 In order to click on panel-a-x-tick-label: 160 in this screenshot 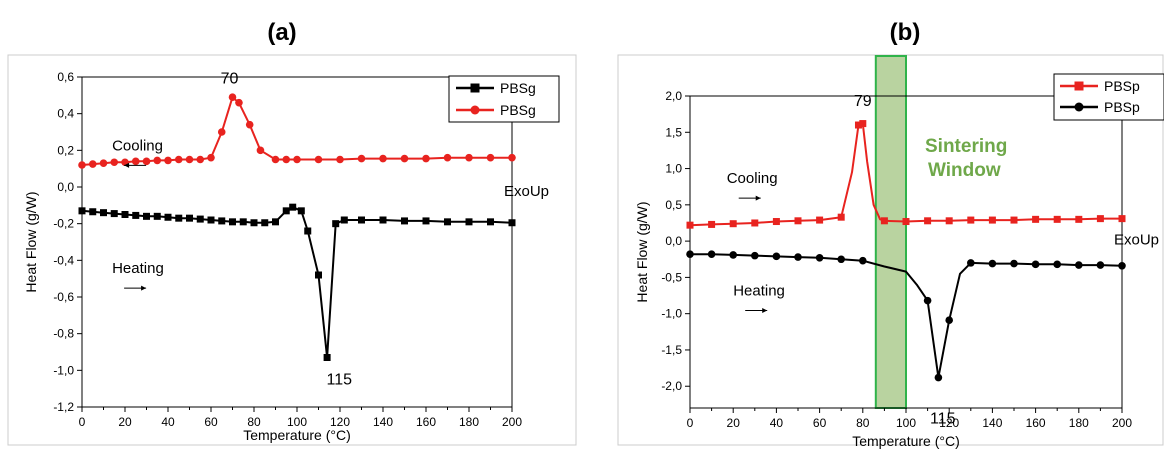, I will do `click(426, 422)`.